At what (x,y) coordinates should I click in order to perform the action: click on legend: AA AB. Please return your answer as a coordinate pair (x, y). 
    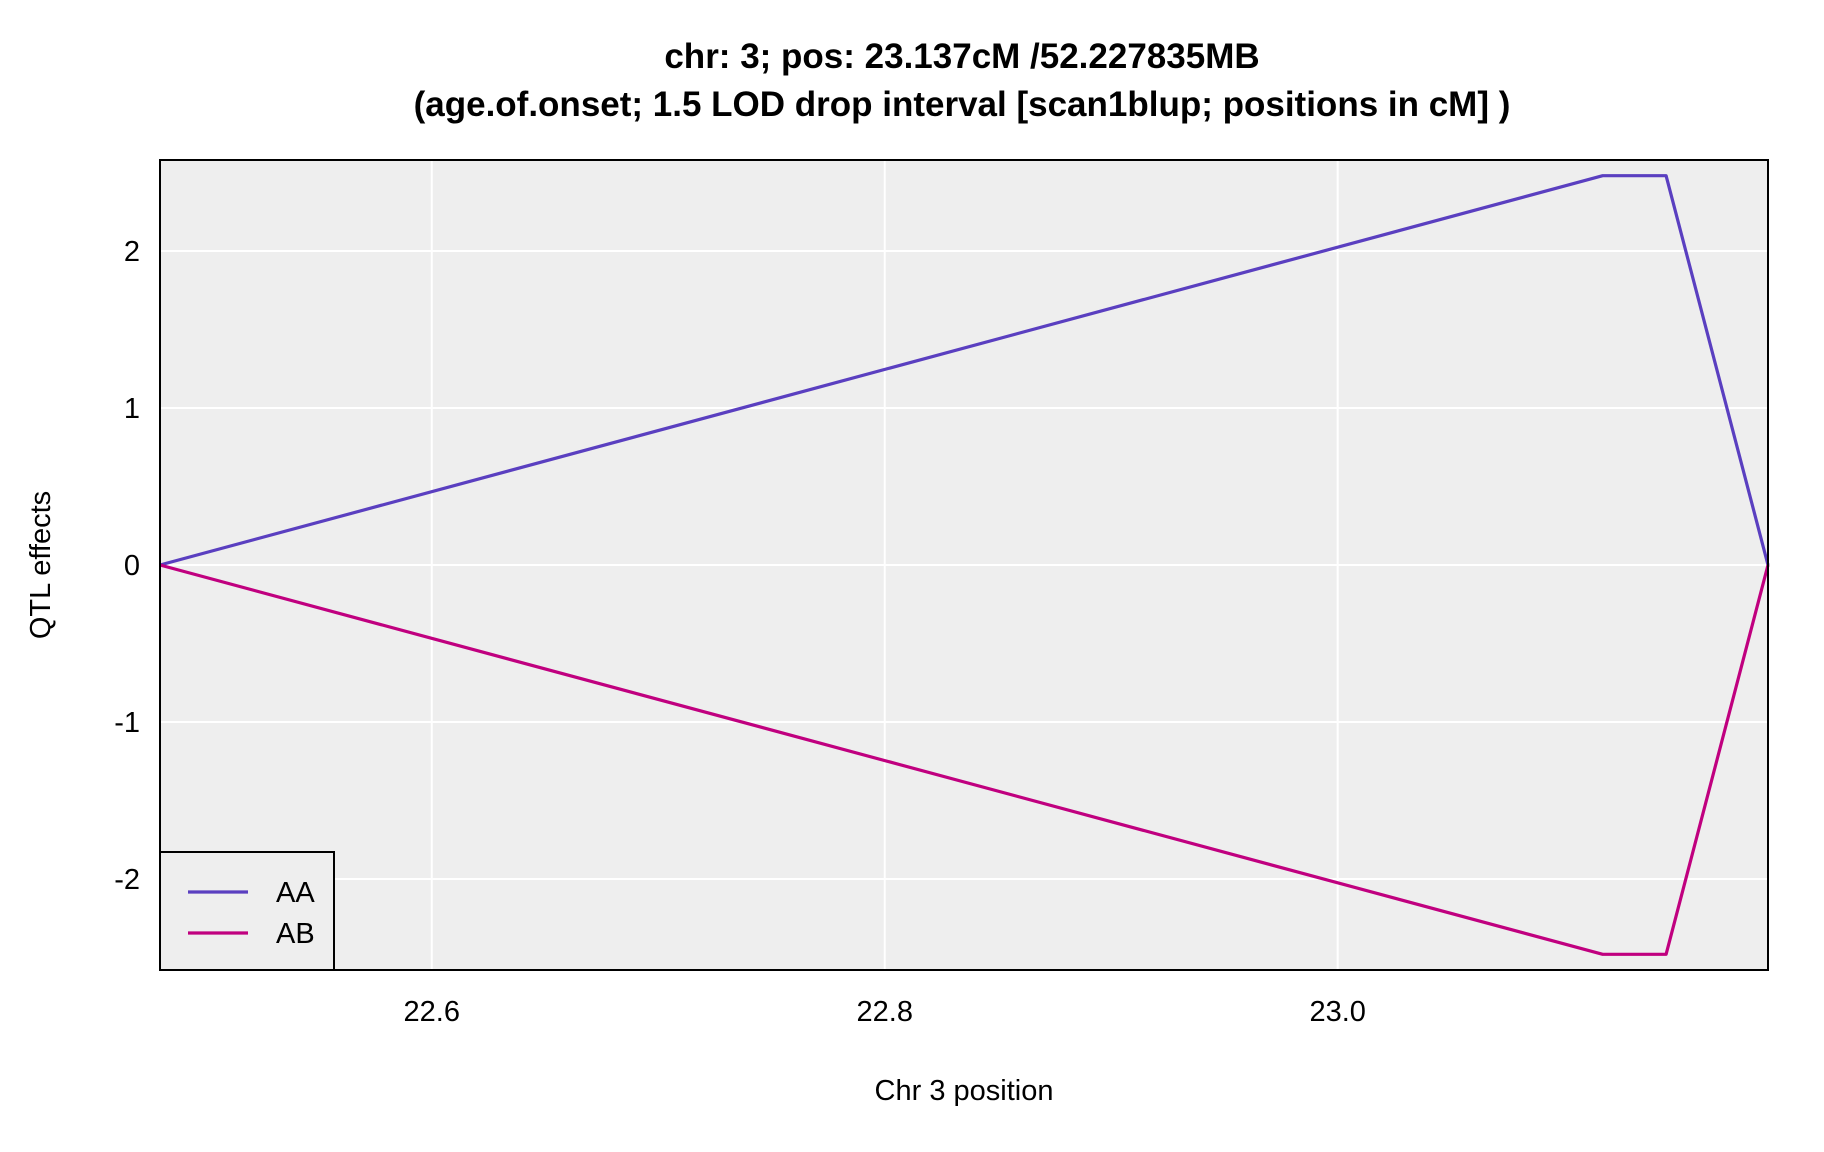
    Looking at the image, I should click on (247, 911).